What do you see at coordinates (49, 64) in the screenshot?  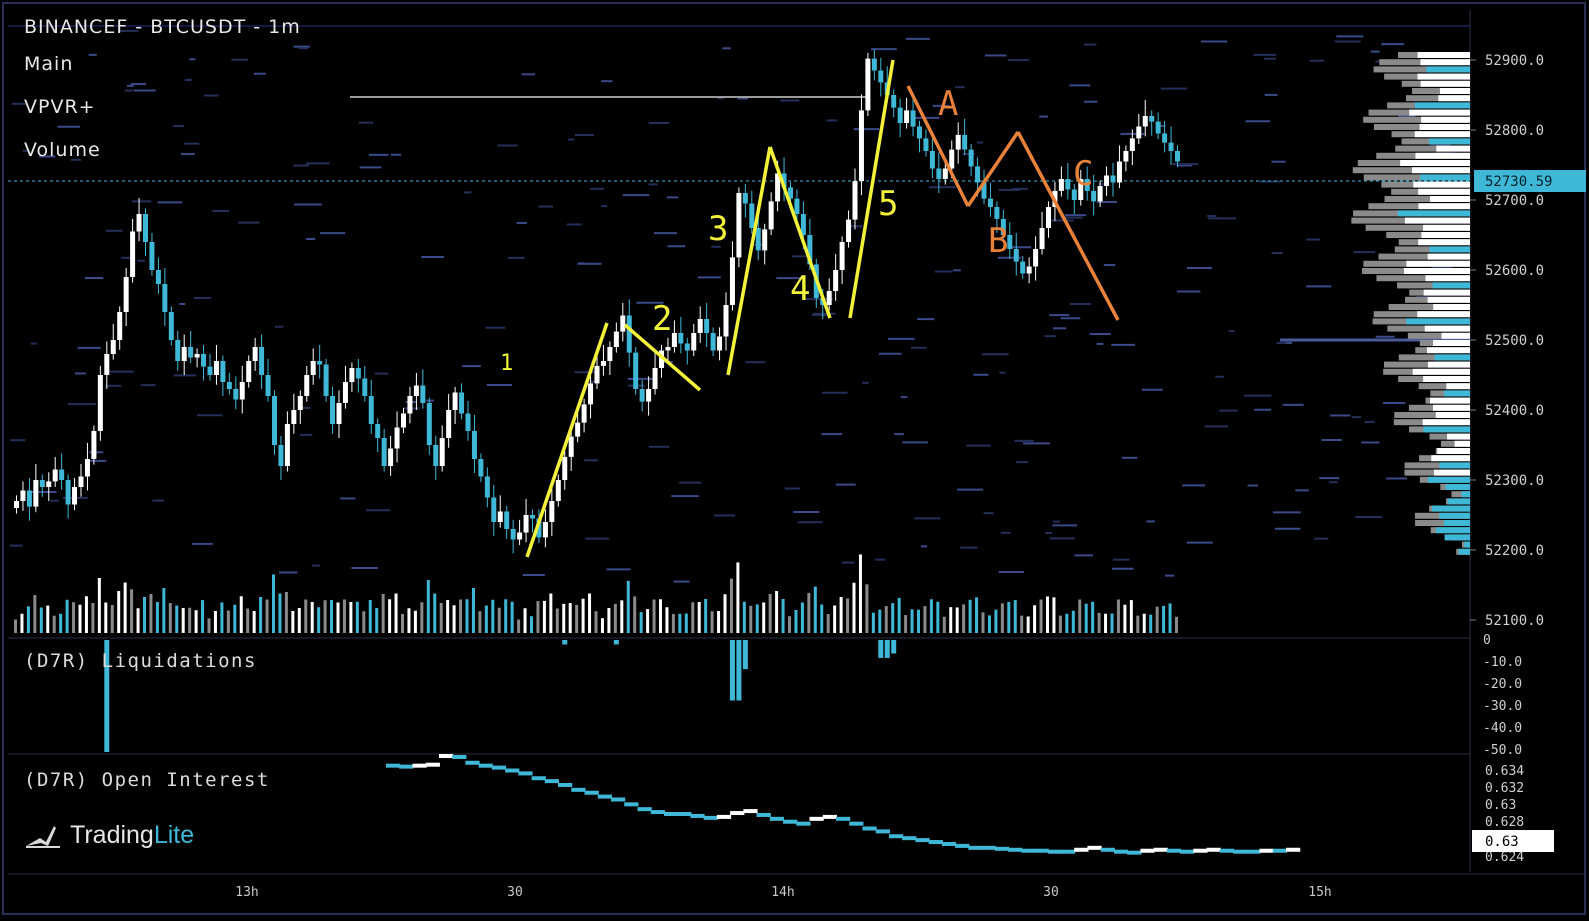 I see `layer-main: Main` at bounding box center [49, 64].